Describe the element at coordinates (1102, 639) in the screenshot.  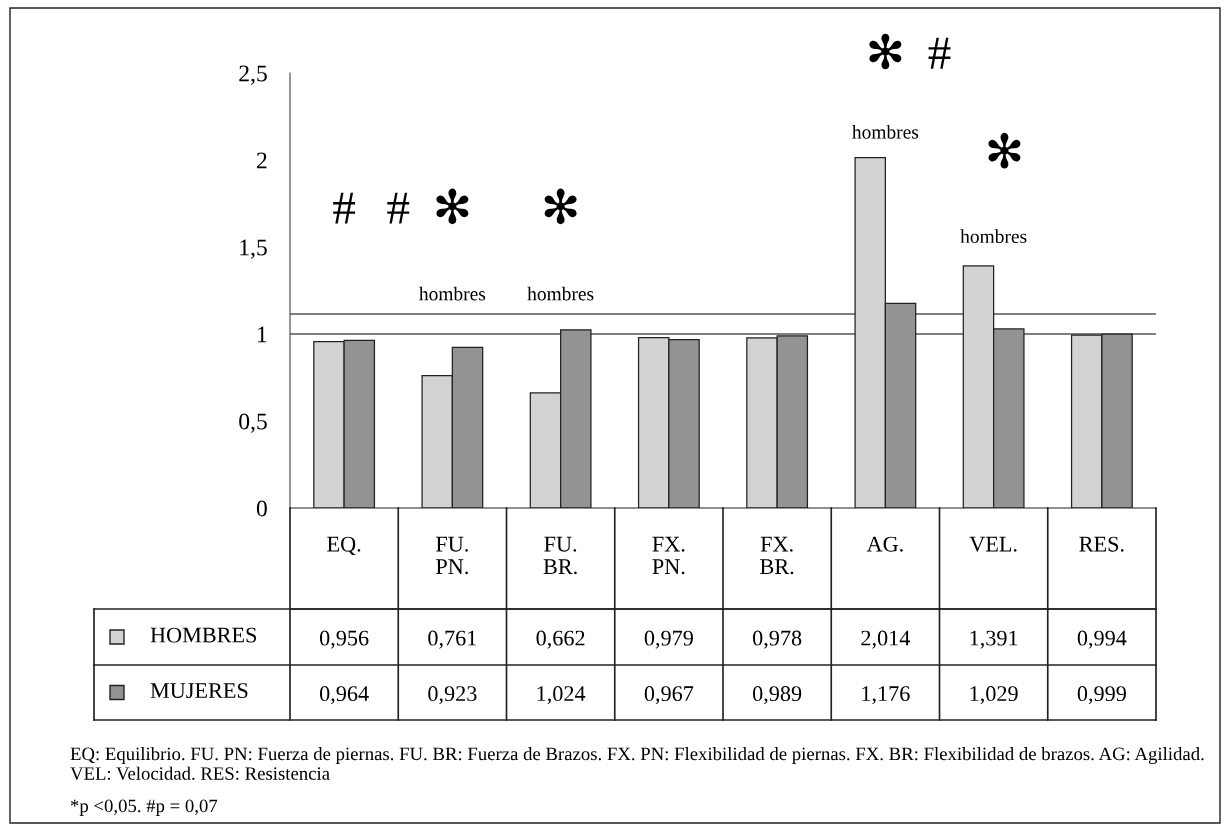
I see `data-label: 0,994` at that location.